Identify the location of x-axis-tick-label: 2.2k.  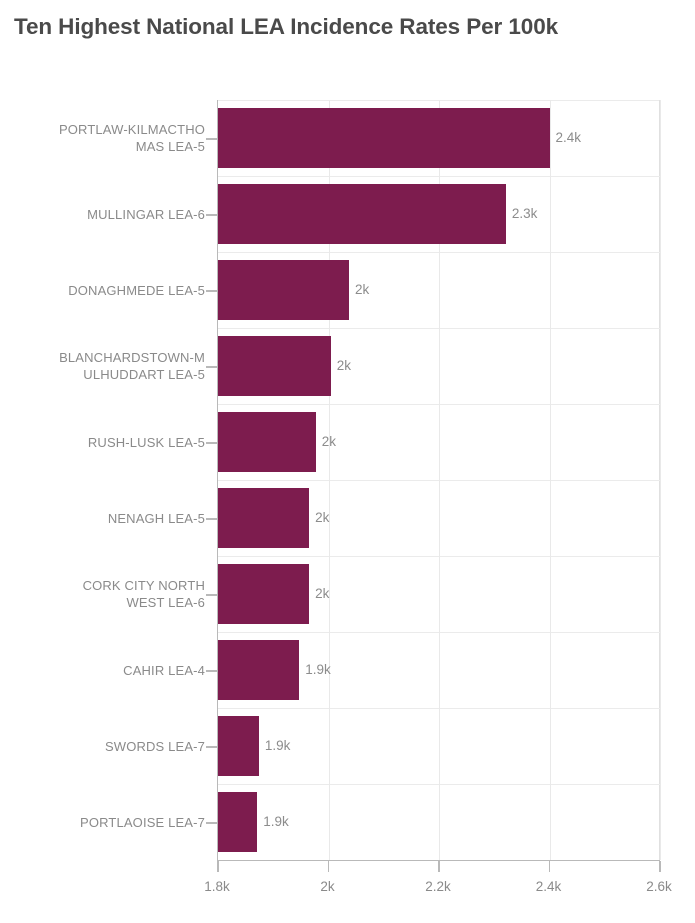
(438, 886).